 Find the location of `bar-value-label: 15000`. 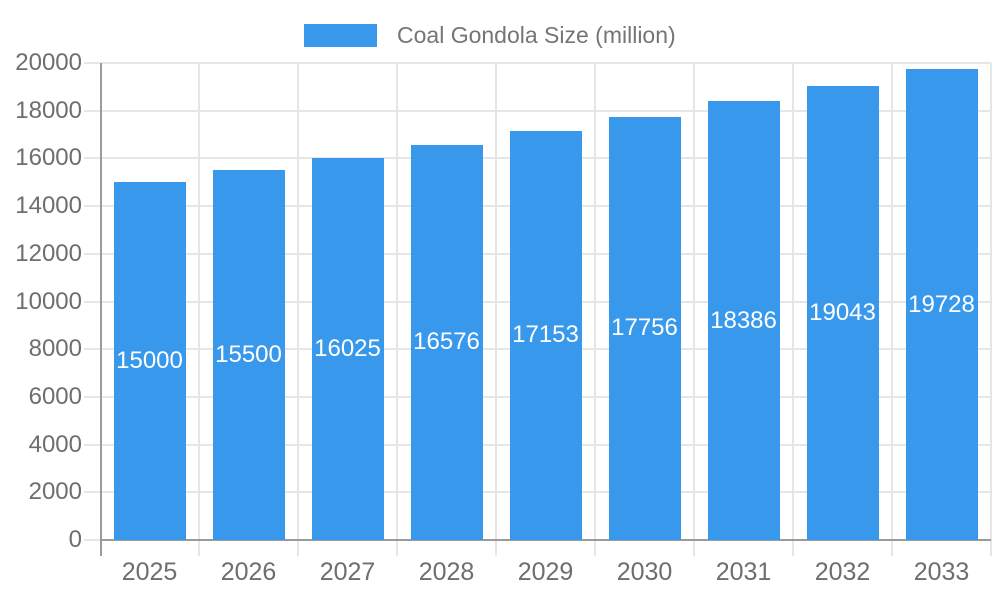

bar-value-label: 15000 is located at coordinates (149, 361).